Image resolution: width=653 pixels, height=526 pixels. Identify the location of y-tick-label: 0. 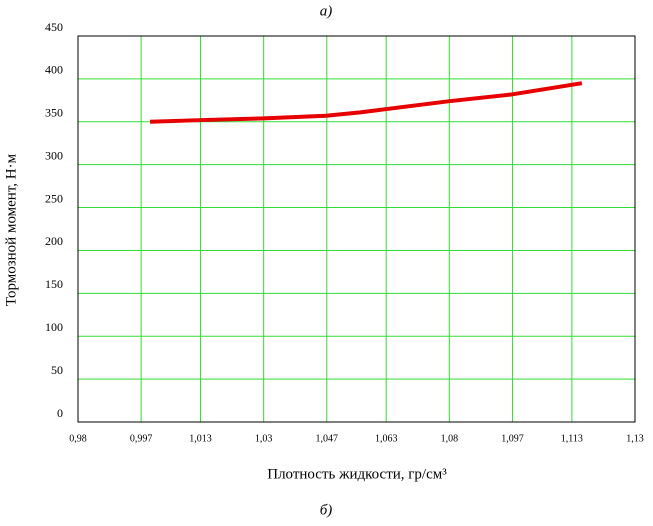
(60, 413).